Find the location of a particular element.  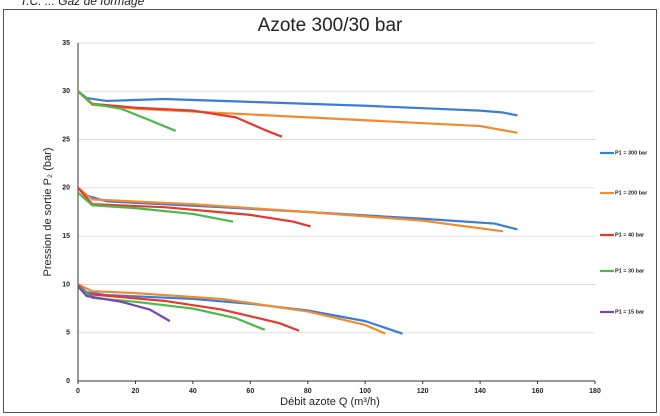

x-tick-label: 160 is located at coordinates (538, 391).